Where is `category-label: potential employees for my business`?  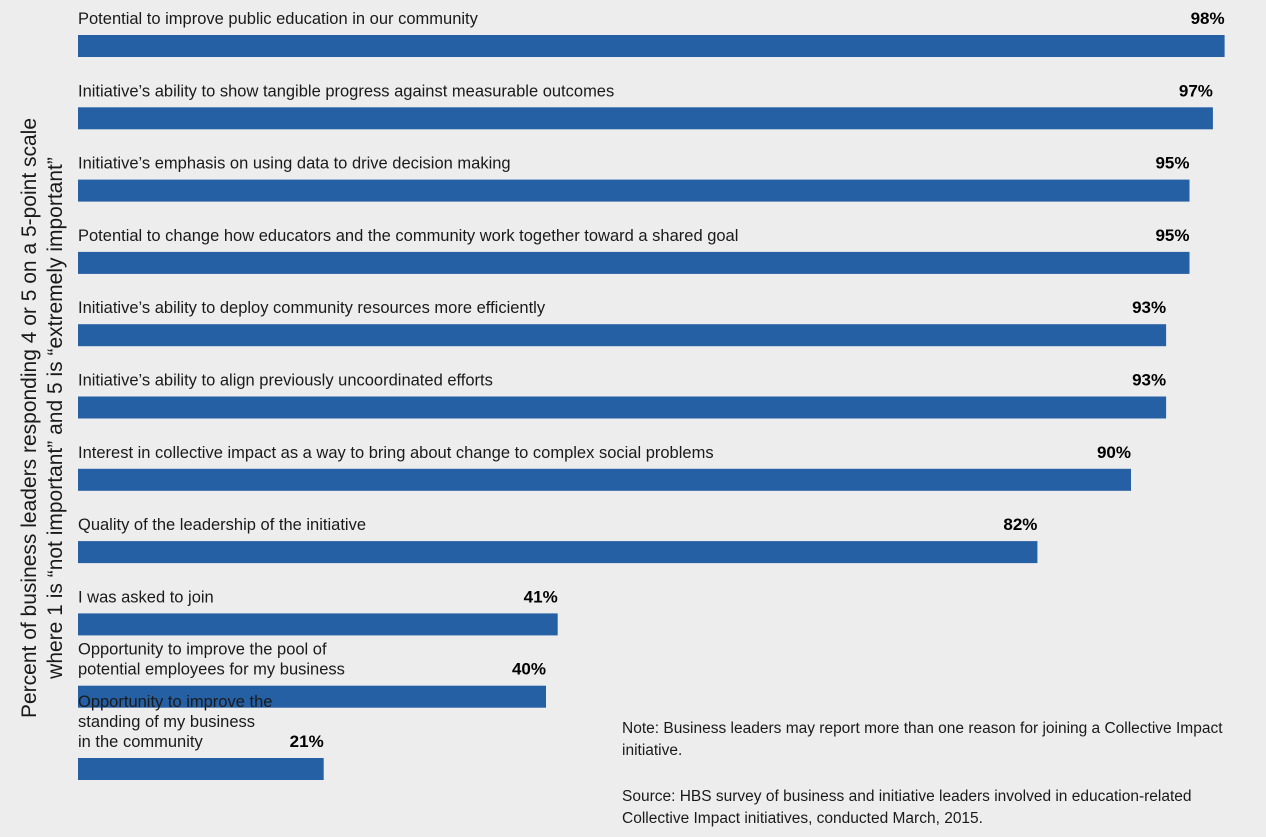
category-label: potential employees for my business is located at coordinates (211, 670).